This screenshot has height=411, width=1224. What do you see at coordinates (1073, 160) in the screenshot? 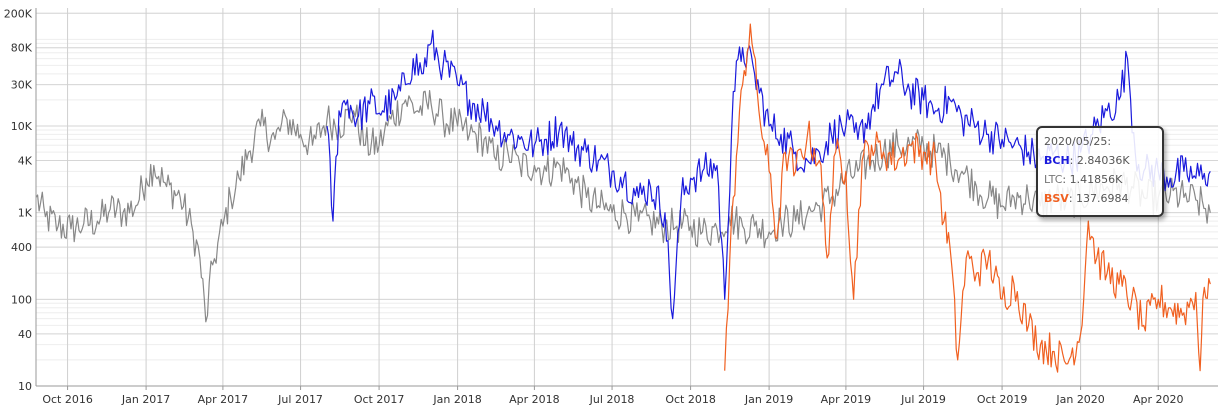
I see `tooltip-sep-bch: :` at bounding box center [1073, 160].